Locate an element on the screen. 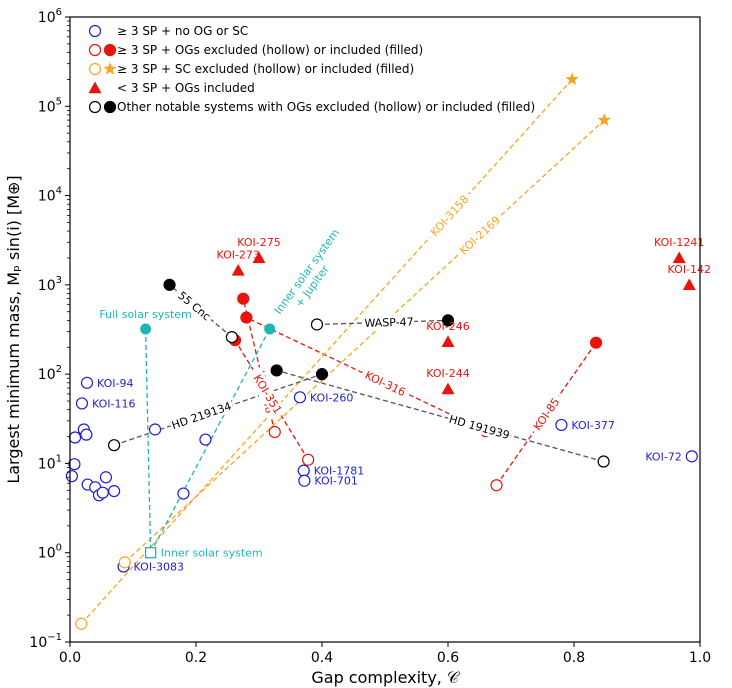 The height and width of the screenshot is (688, 732). y-tick-label: 10⁰ is located at coordinates (50, 552).